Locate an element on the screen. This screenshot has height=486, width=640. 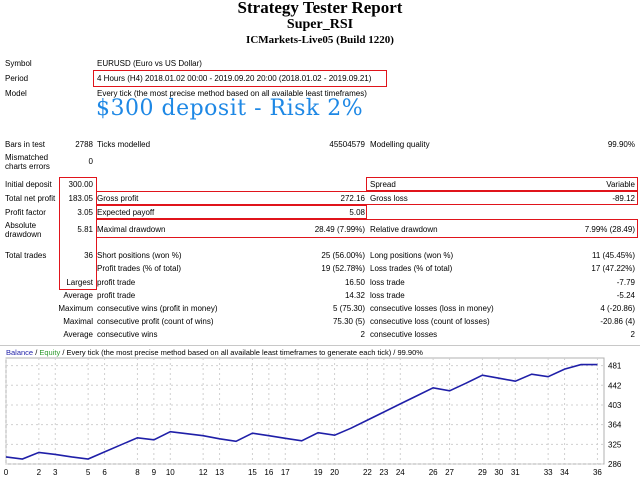
x-tick-label: 9 is located at coordinates (154, 472).